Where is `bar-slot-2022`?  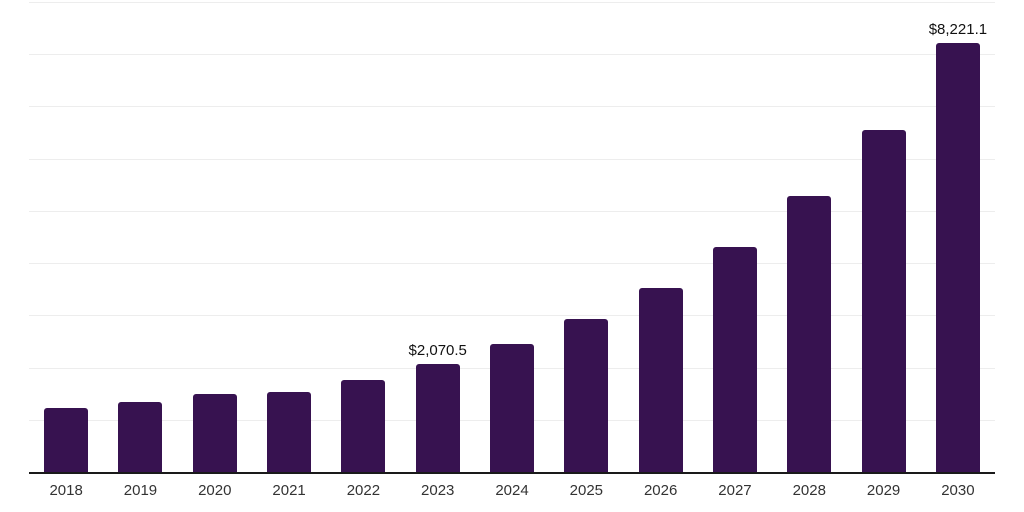
bar-slot-2022 is located at coordinates (363, 237).